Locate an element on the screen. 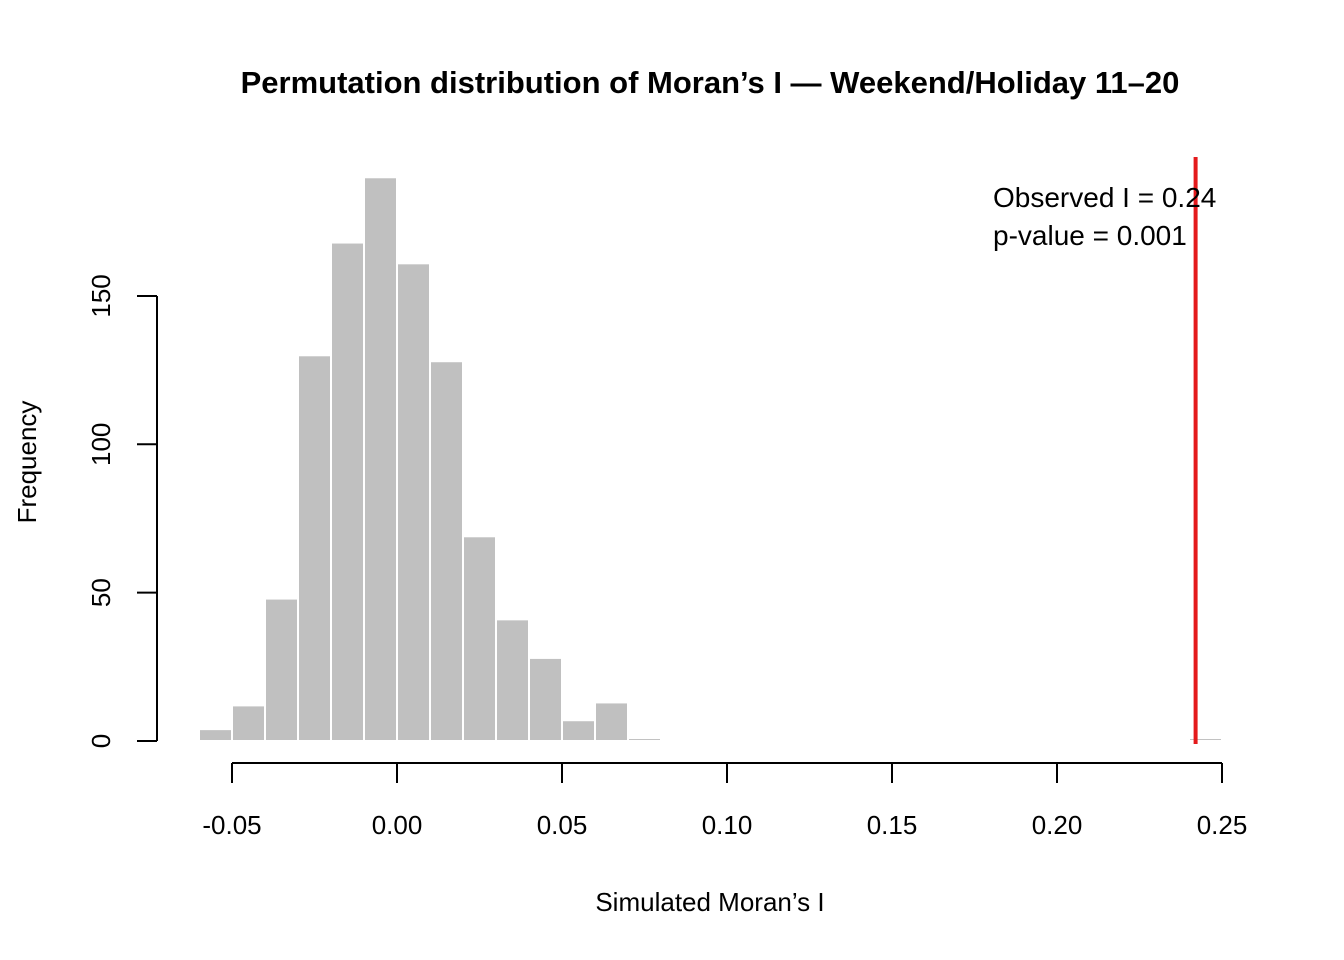  y-axis-label: Frequency is located at coordinates (27, 462).